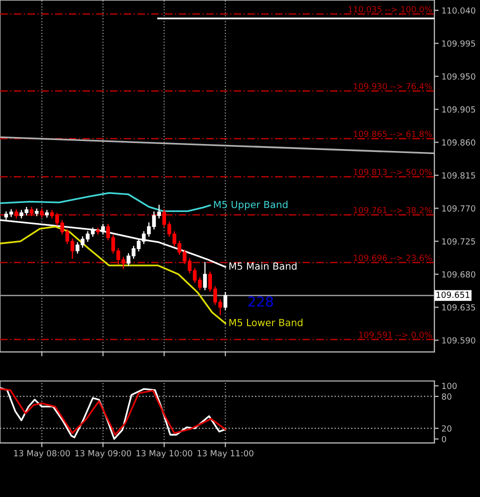  Describe the element at coordinates (393, 257) in the screenshot. I see `ref-line-label: 109.696 --> 23.6%` at that location.